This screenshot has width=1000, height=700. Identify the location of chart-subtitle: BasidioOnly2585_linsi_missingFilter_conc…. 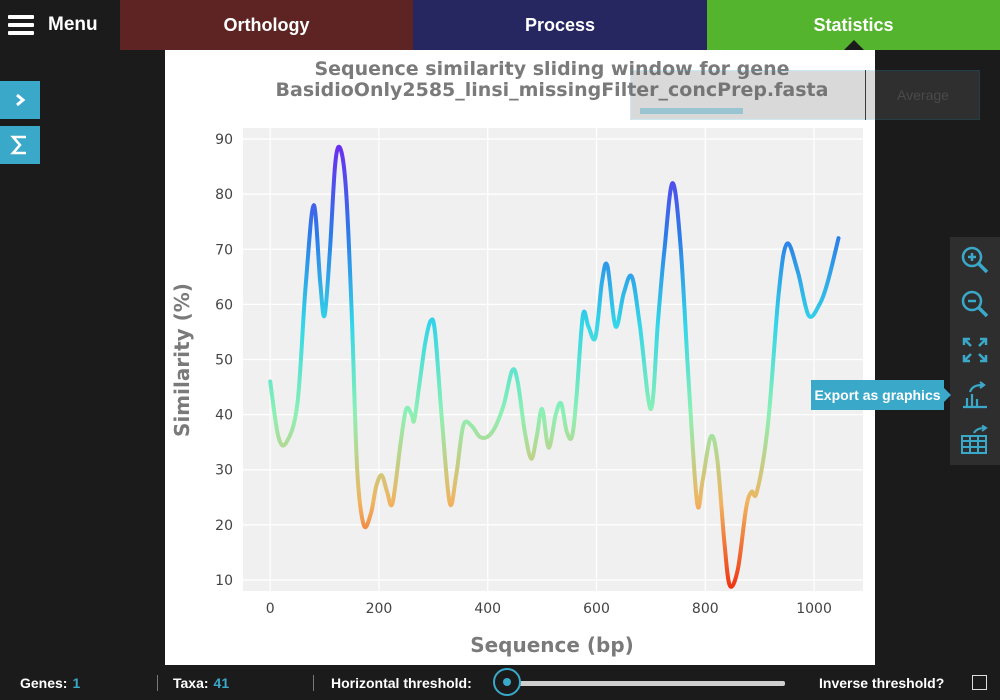
(552, 90).